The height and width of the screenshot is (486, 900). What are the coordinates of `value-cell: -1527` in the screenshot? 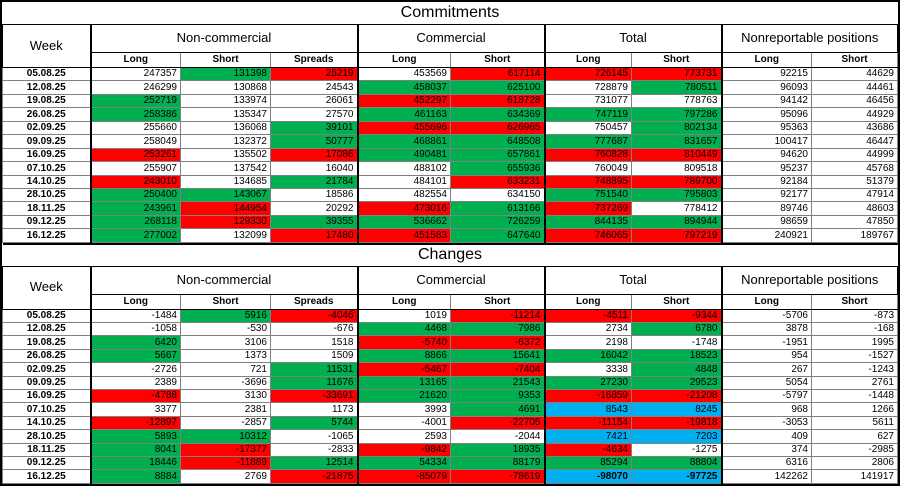 It's located at (854, 356).